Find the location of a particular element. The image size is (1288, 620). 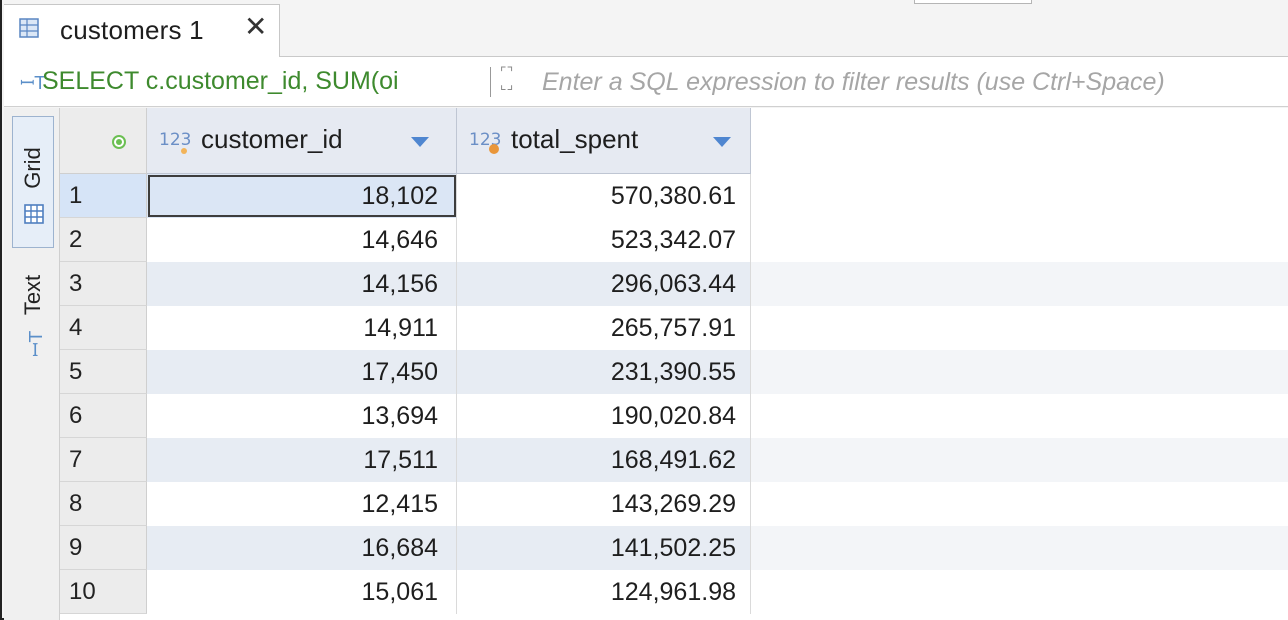

select-all-corner is located at coordinates (103, 141).